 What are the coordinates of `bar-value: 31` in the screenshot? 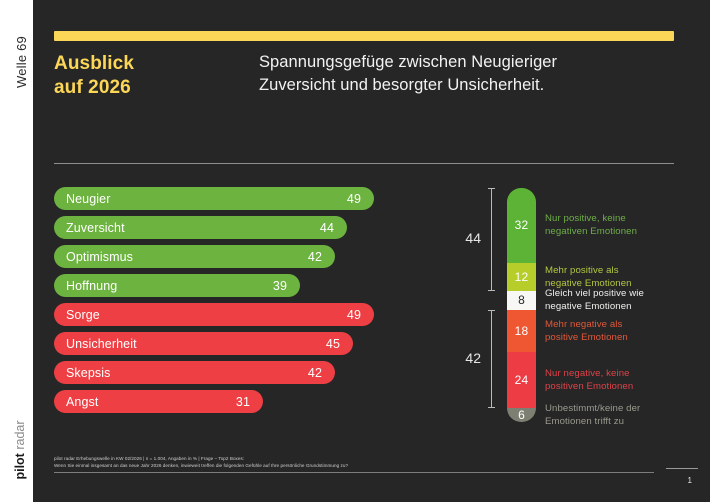 It's located at (242, 401).